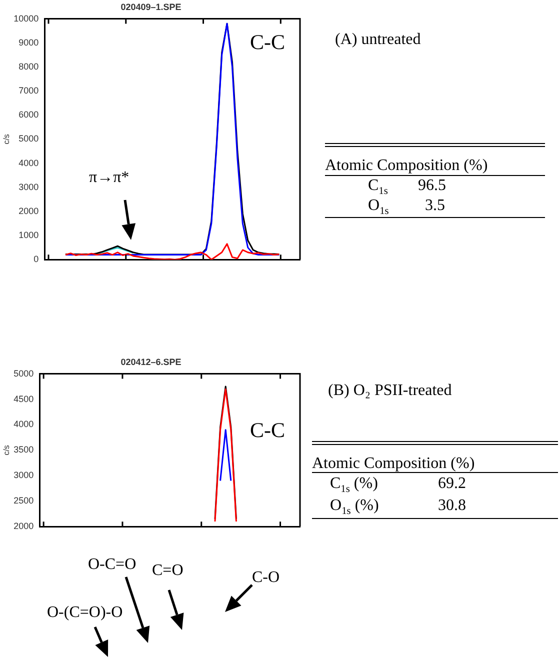 The width and height of the screenshot is (560, 659). Describe the element at coordinates (378, 187) in the screenshot. I see `text: C$_{1s}$` at that location.